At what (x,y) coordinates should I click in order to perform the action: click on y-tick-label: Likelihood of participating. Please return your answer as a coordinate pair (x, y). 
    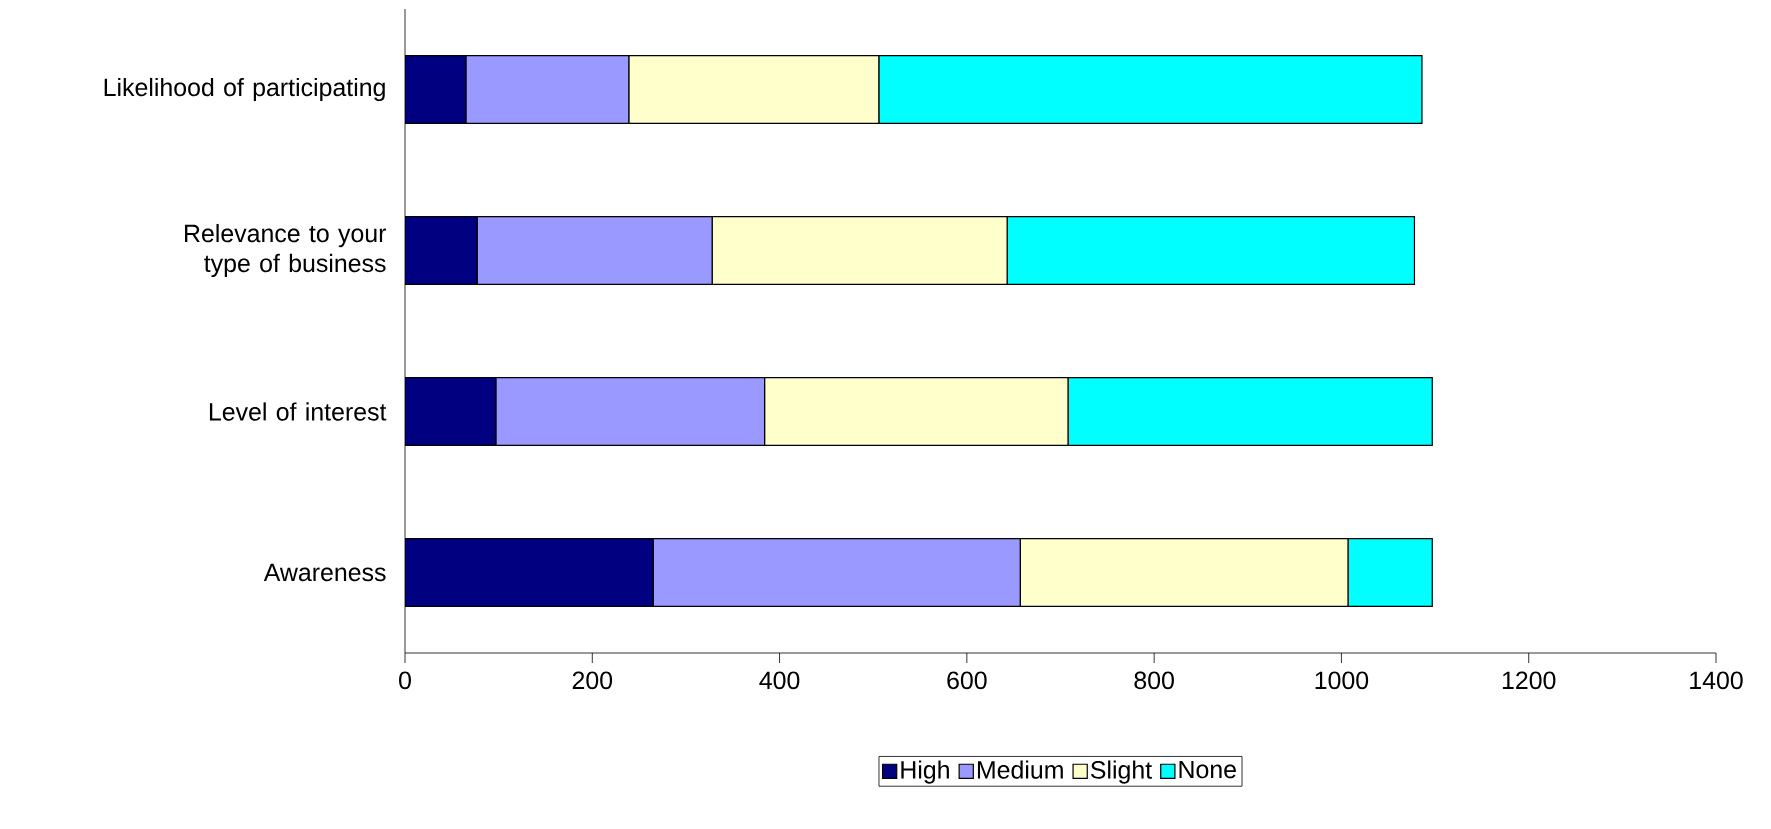
    Looking at the image, I should click on (244, 89).